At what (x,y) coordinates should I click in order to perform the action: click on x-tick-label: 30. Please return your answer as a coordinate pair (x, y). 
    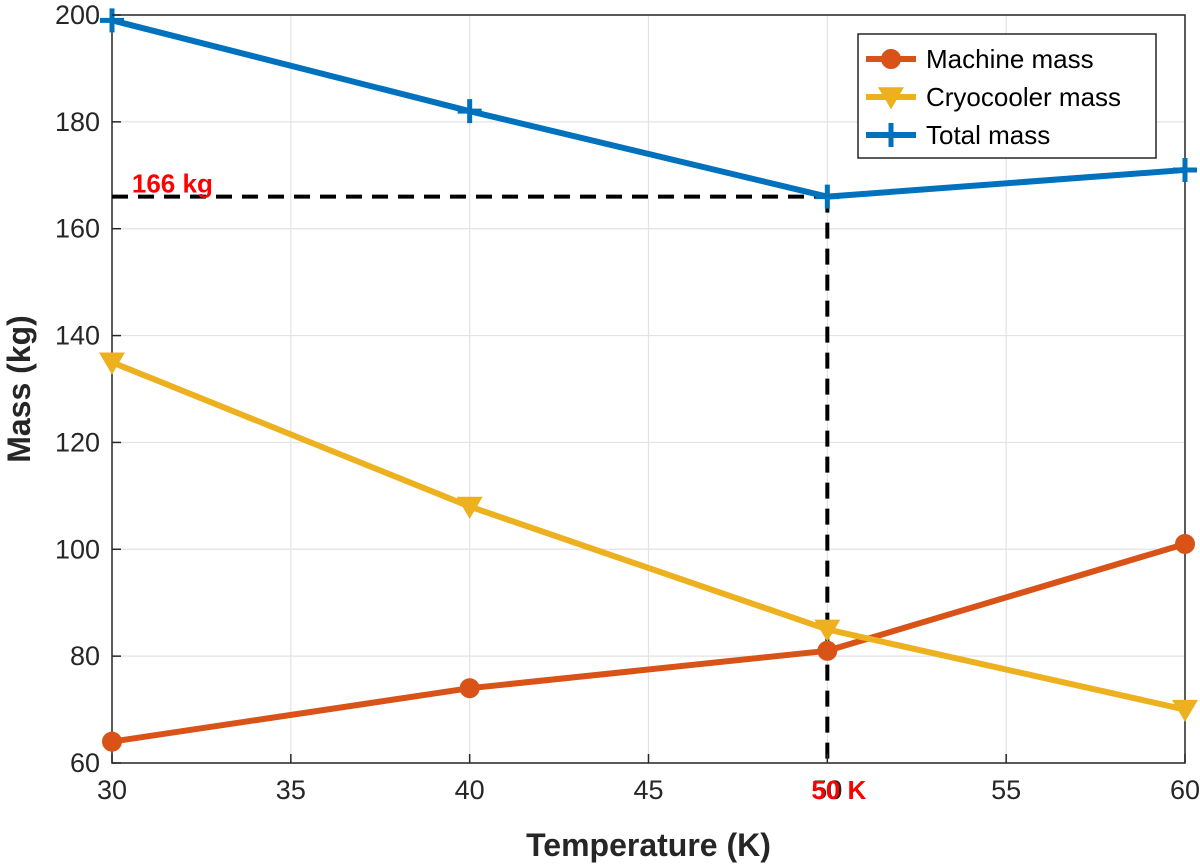
    Looking at the image, I should click on (112, 790).